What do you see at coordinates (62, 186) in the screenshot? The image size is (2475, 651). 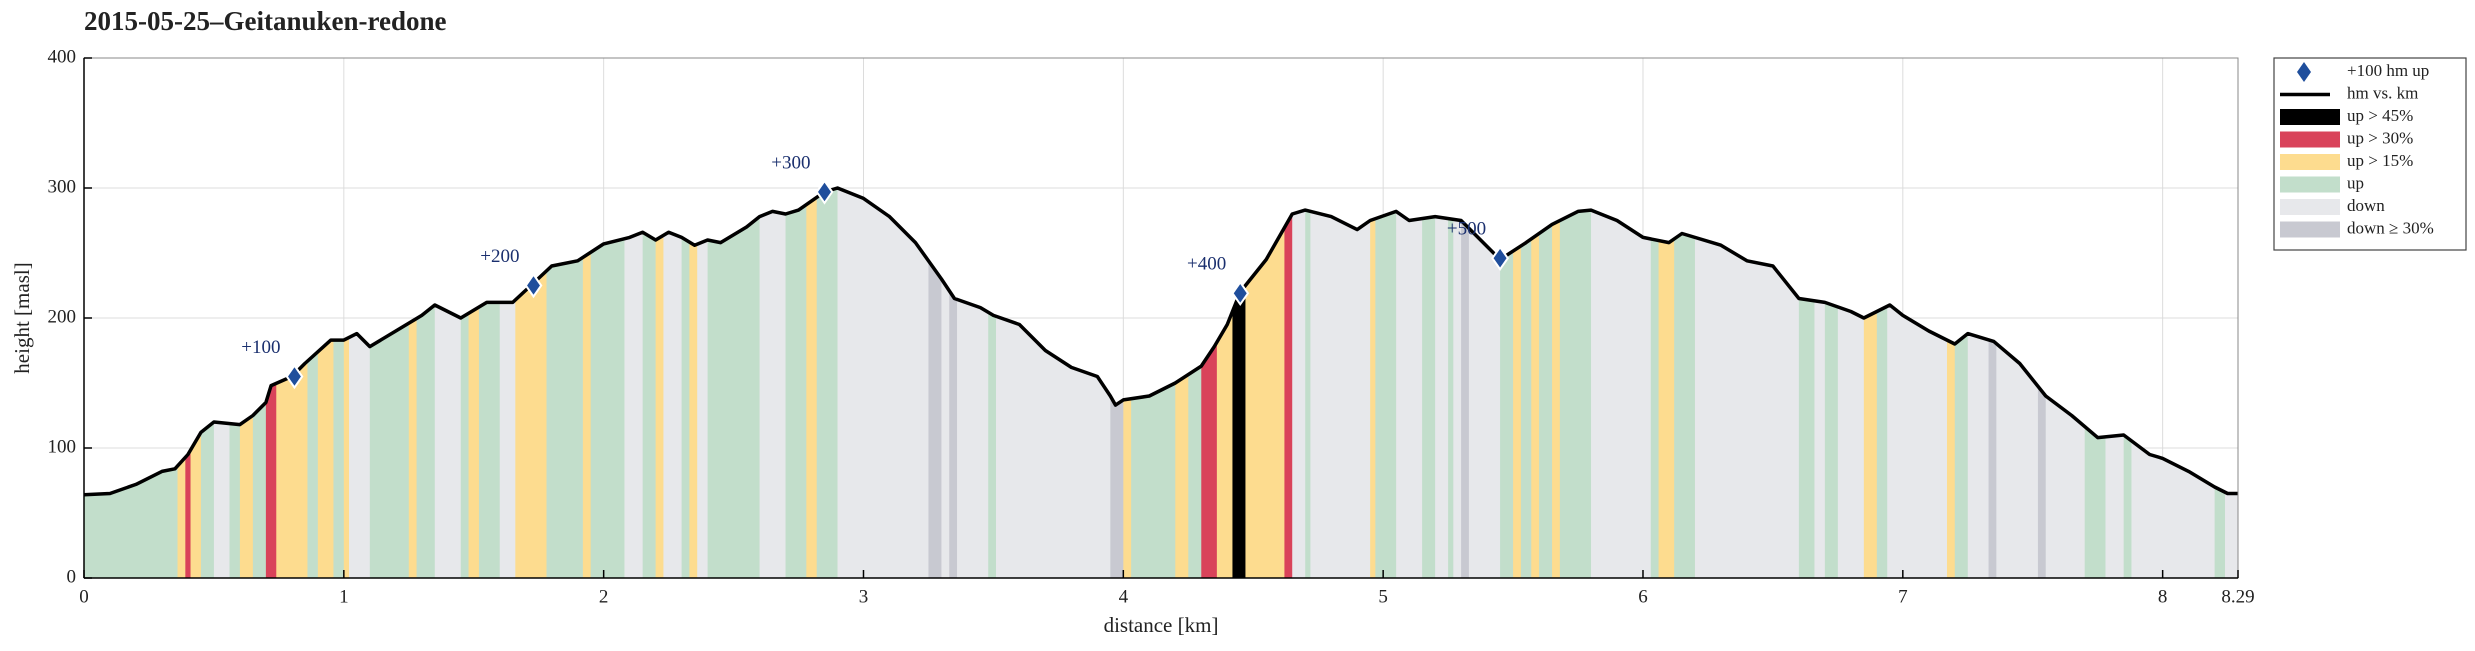 I see `y-tick-label: 300` at bounding box center [62, 186].